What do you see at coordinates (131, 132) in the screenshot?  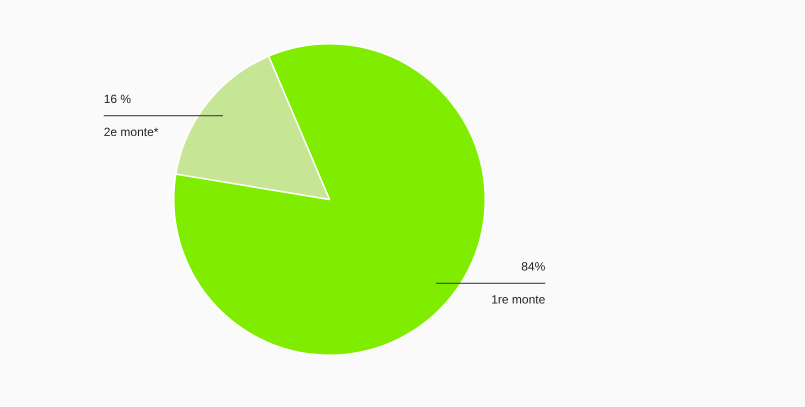 I see `slice-label: 2e monte*` at bounding box center [131, 132].